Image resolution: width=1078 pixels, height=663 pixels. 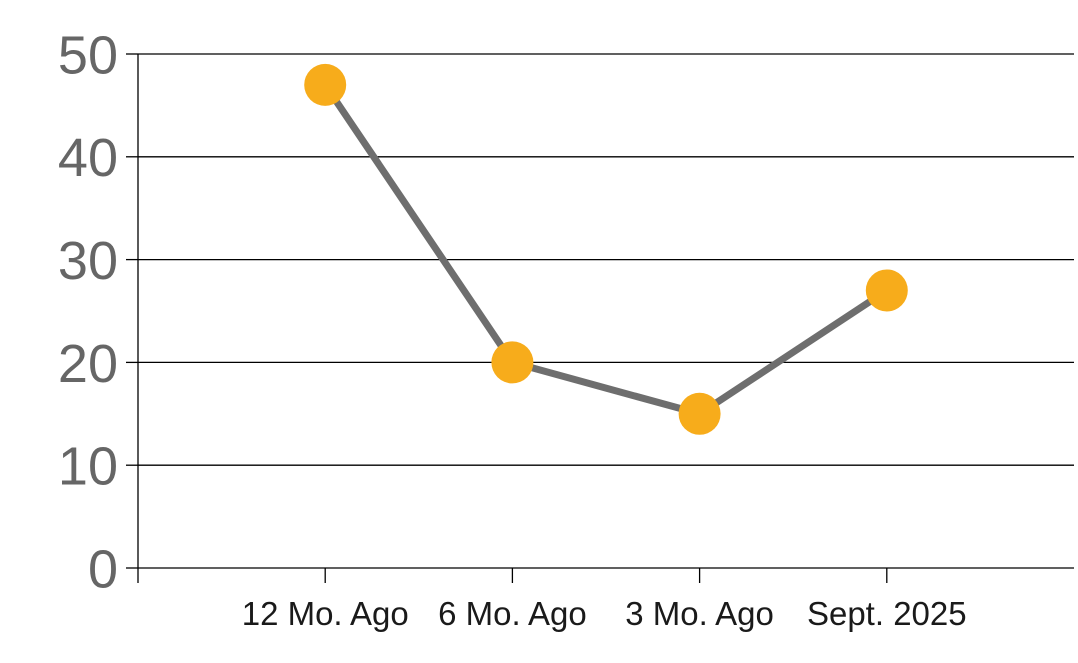 I want to click on y-tick-label: 40, so click(x=88, y=158).